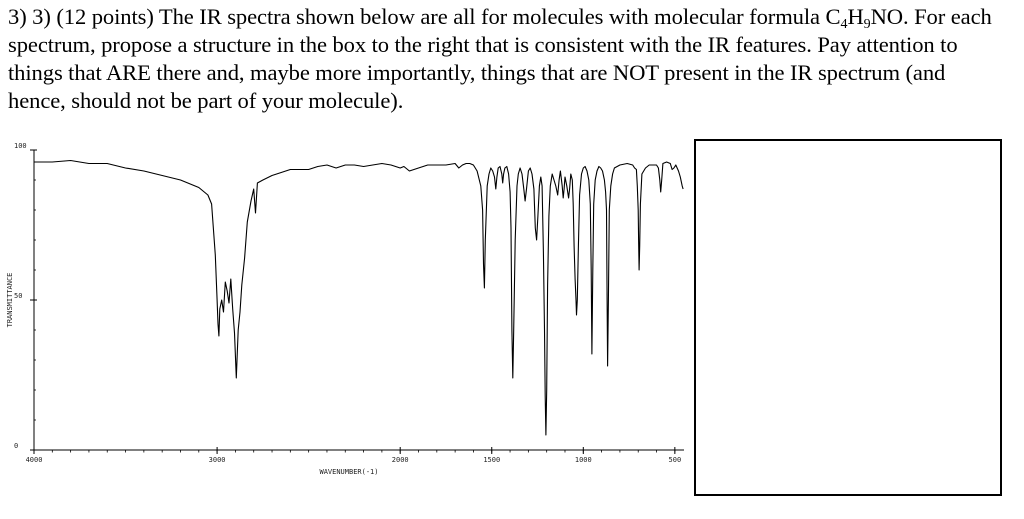 The image size is (1024, 519). I want to click on x-tick-label: 2000, so click(400, 460).